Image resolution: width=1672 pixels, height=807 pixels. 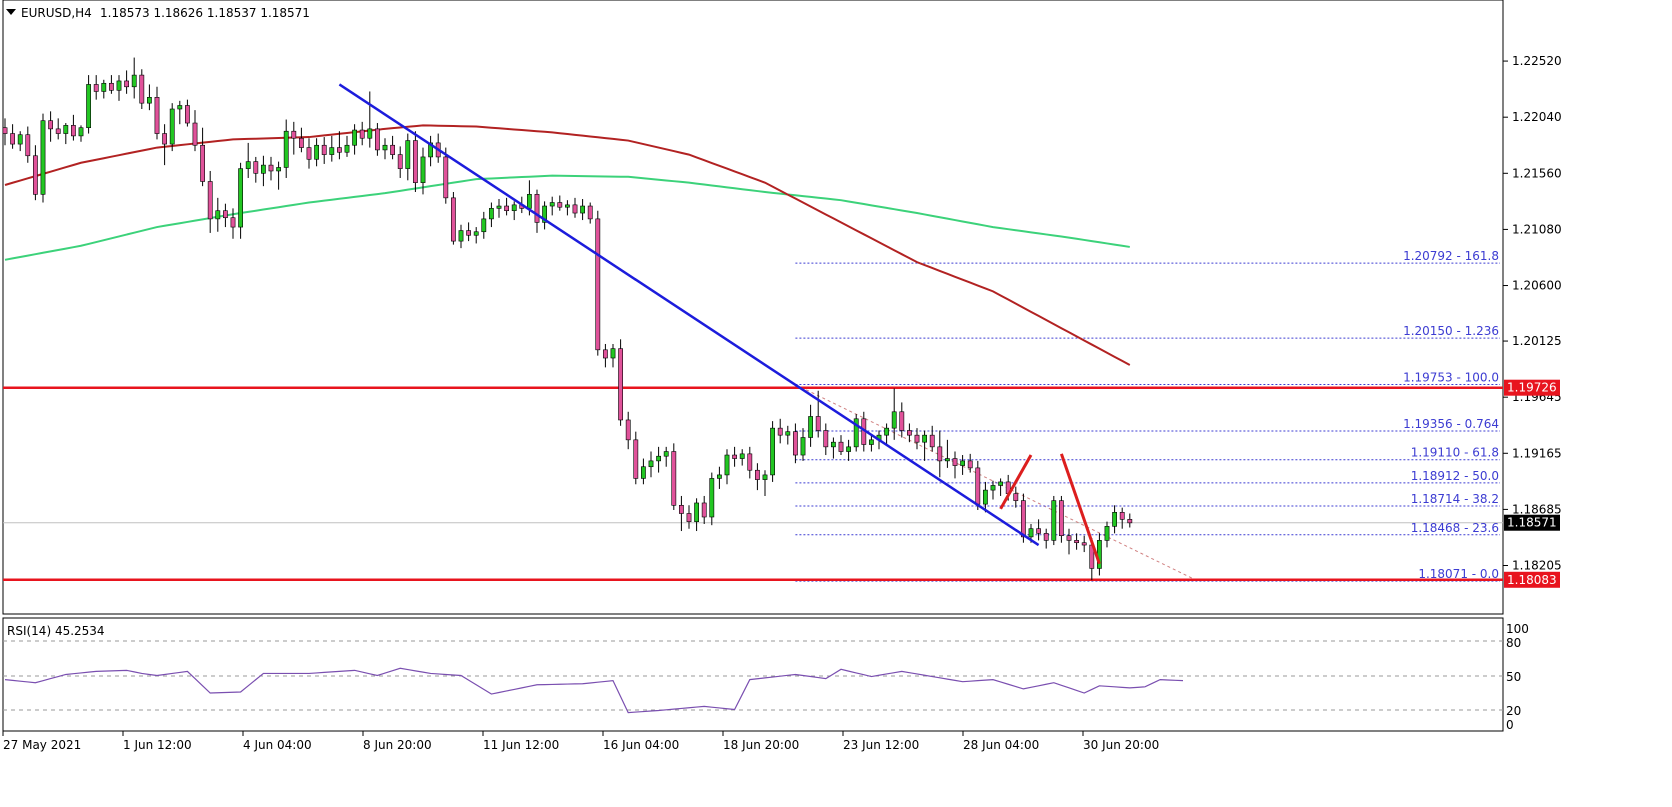 What do you see at coordinates (521, 745) in the screenshot?
I see `time-tick-label: 11 Jun 12:00` at bounding box center [521, 745].